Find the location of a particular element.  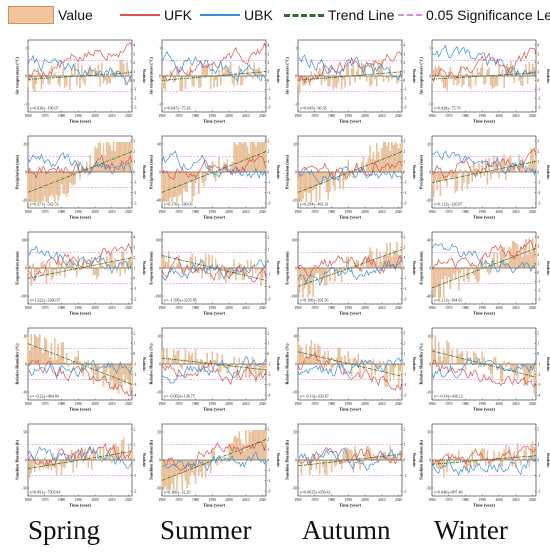

significance-line-icon is located at coordinates (410, 15).